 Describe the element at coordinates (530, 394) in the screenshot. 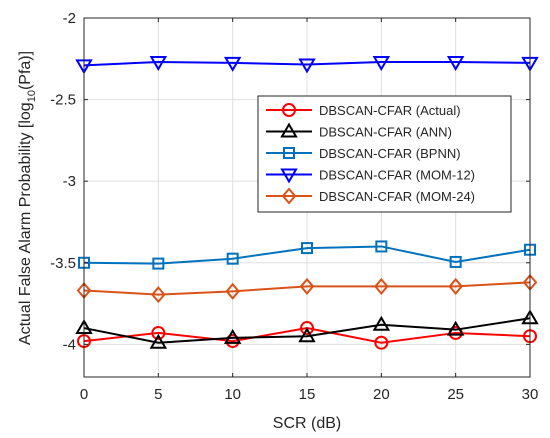

I see `x-tick-label: 30` at that location.